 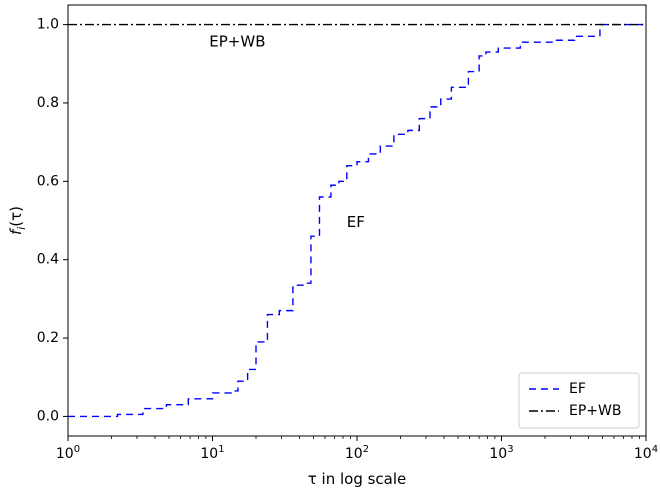 I want to click on x-tick-label: 10⁴, so click(x=646, y=453).